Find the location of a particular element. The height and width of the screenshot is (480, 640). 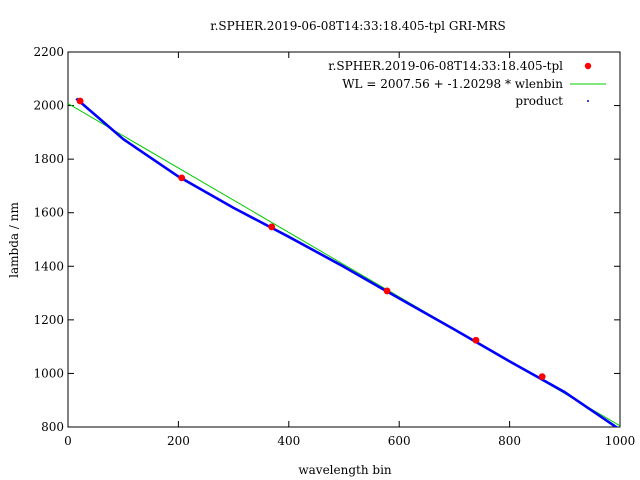

x-tick-label: 600 is located at coordinates (399, 441).